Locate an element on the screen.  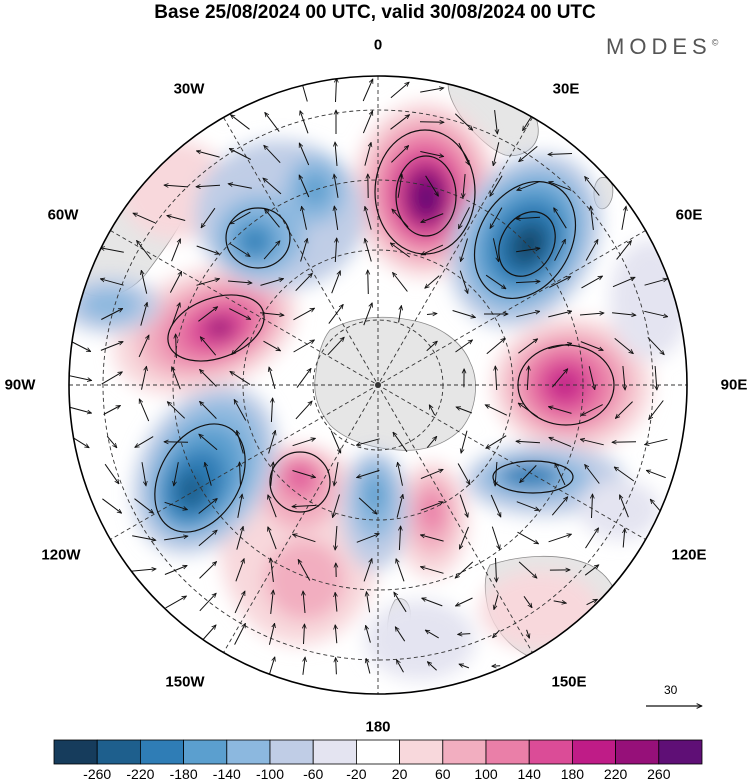
brand-name: MODES is located at coordinates (659, 46).